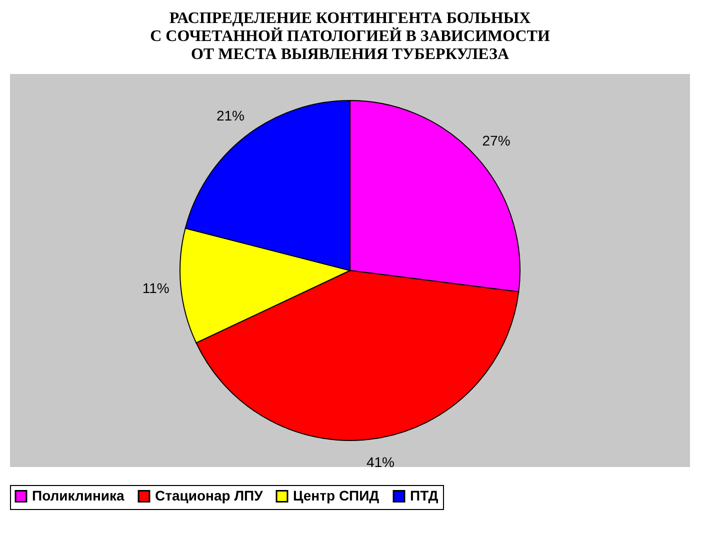  What do you see at coordinates (78, 495) in the screenshot?
I see `legend-label: Поликлиника` at bounding box center [78, 495].